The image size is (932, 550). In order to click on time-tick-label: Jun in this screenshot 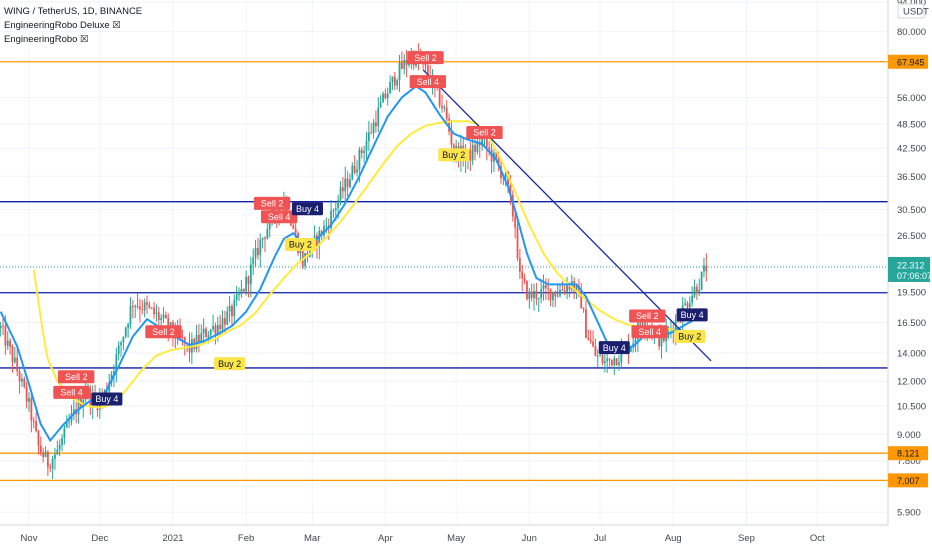, I will do `click(529, 538)`.